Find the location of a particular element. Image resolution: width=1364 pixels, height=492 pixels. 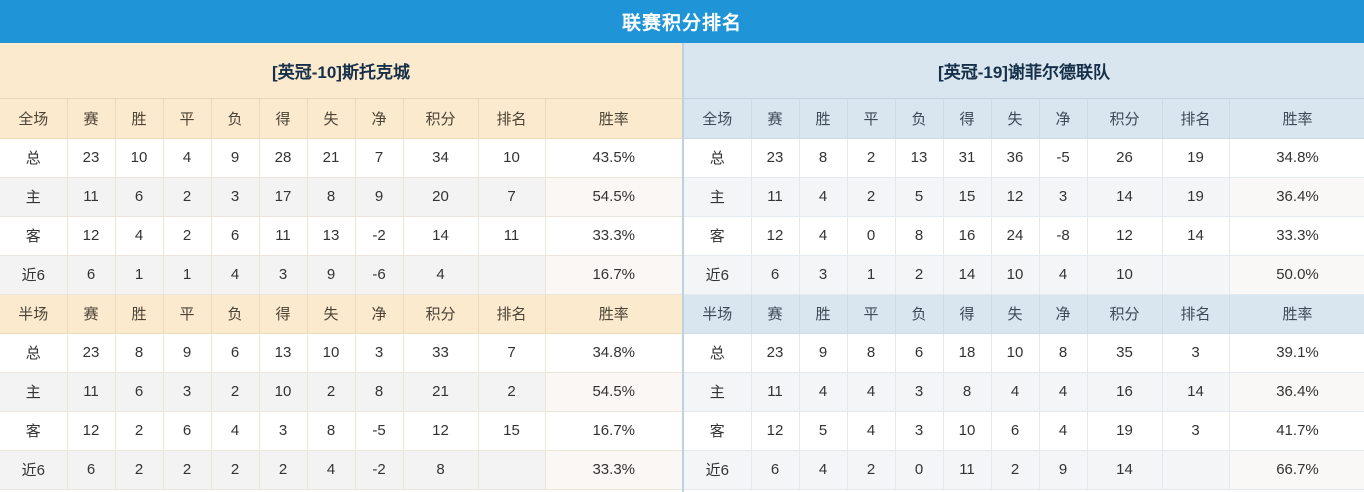

cell-stat-6: -6 is located at coordinates (379, 275).